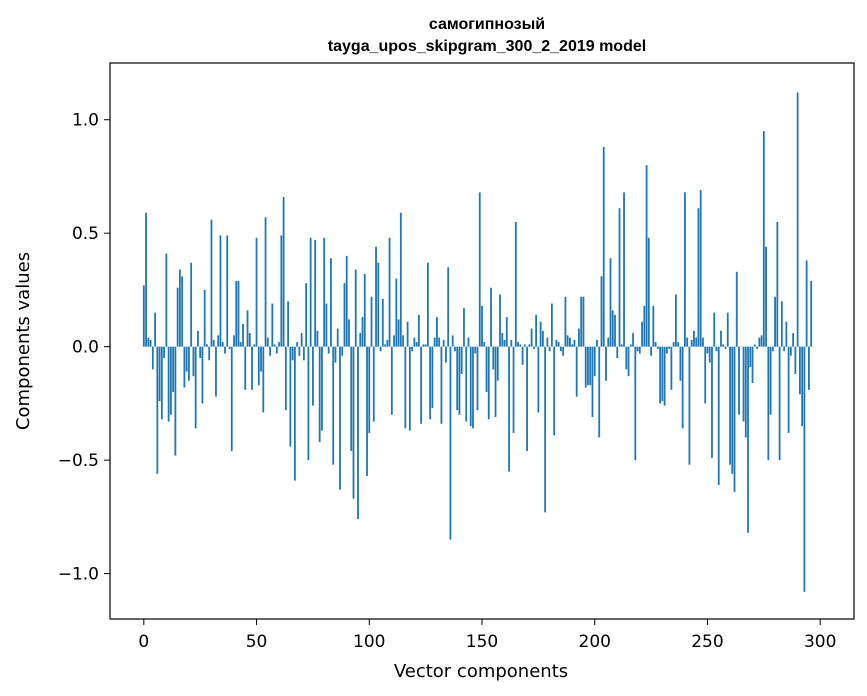  I want to click on x-tick-label: 50, so click(257, 642).